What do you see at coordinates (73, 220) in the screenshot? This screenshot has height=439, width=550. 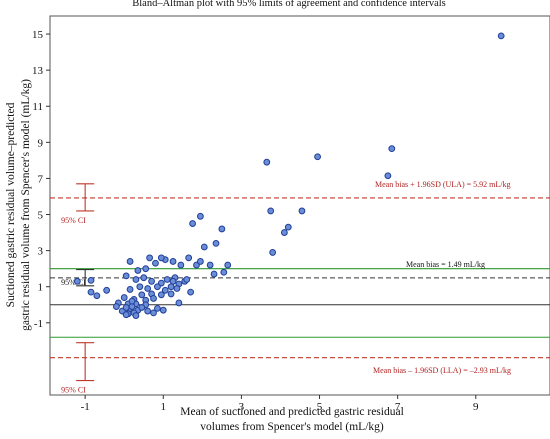 I see `ci-label-0: 95% CI` at bounding box center [73, 220].